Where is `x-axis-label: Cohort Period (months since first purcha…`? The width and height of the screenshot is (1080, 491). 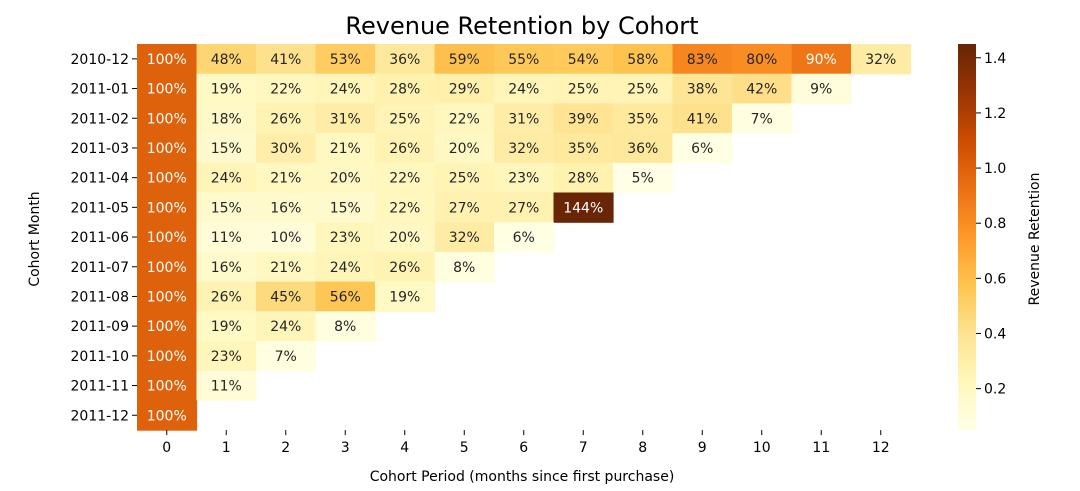
x-axis-label: Cohort Period (months since first purcha… is located at coordinates (522, 477).